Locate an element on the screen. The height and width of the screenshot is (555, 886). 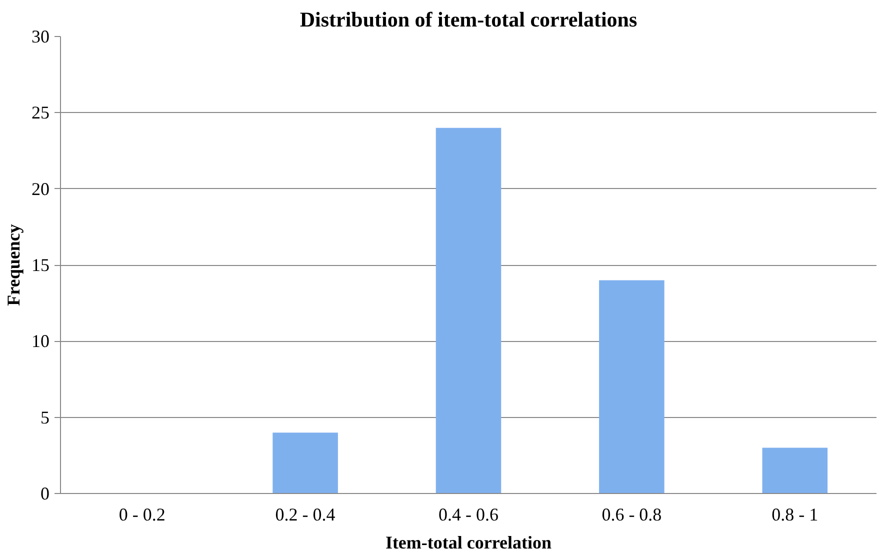
x-tick-label: 0.8 - 1 is located at coordinates (795, 514).